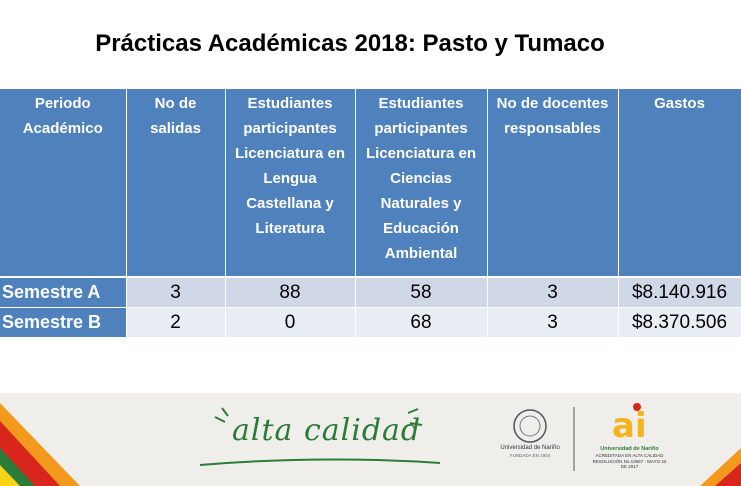  What do you see at coordinates (176, 292) in the screenshot?
I see `cell-salidas: 3` at bounding box center [176, 292].